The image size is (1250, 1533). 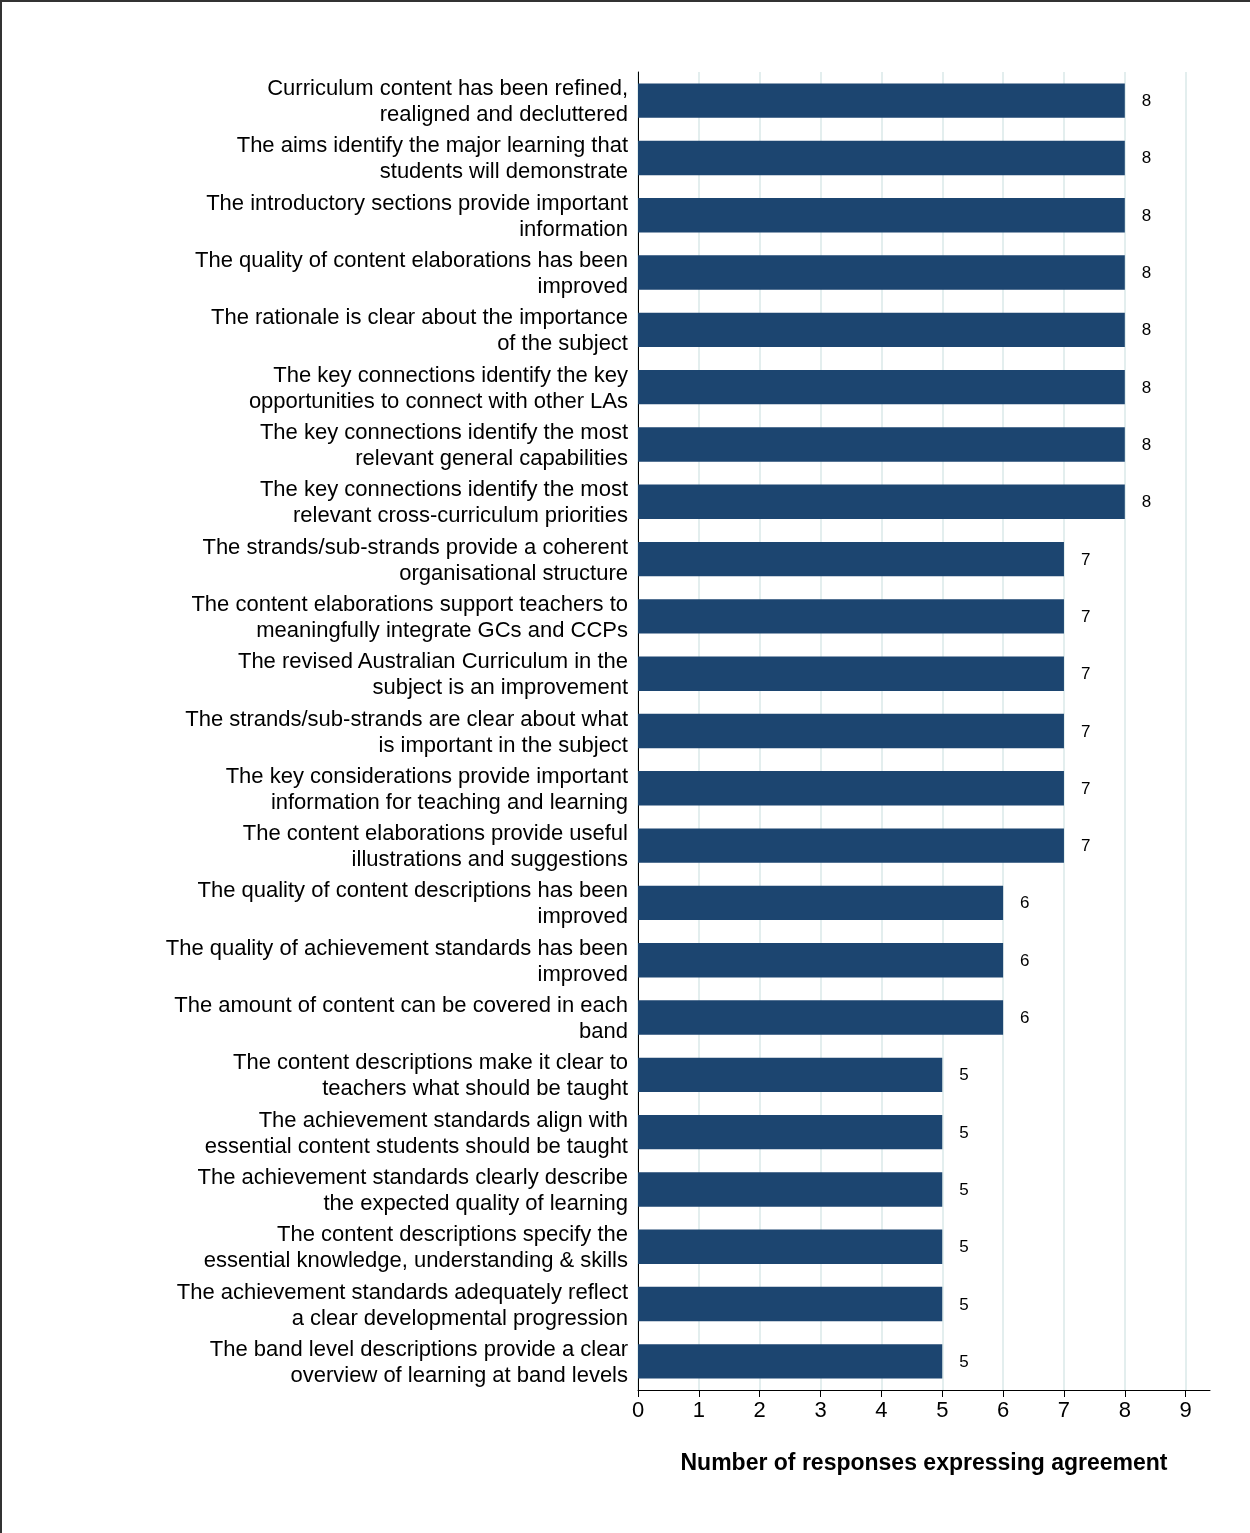 What do you see at coordinates (416, 1132) in the screenshot?
I see `y-tick-label: The achievement standards align with essential content students should be taught` at bounding box center [416, 1132].